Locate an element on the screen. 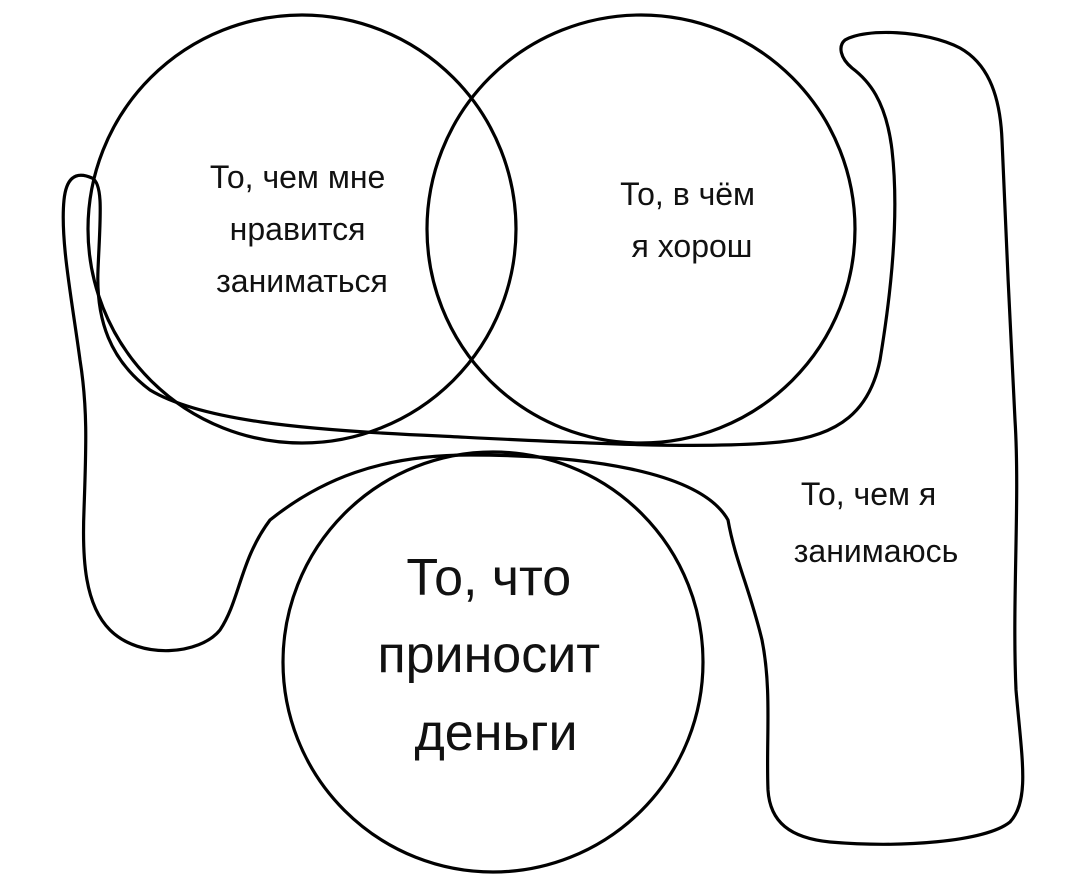 The height and width of the screenshot is (887, 1079). label-what-im-good-at: То, в чём я хорош is located at coordinates (692, 220).